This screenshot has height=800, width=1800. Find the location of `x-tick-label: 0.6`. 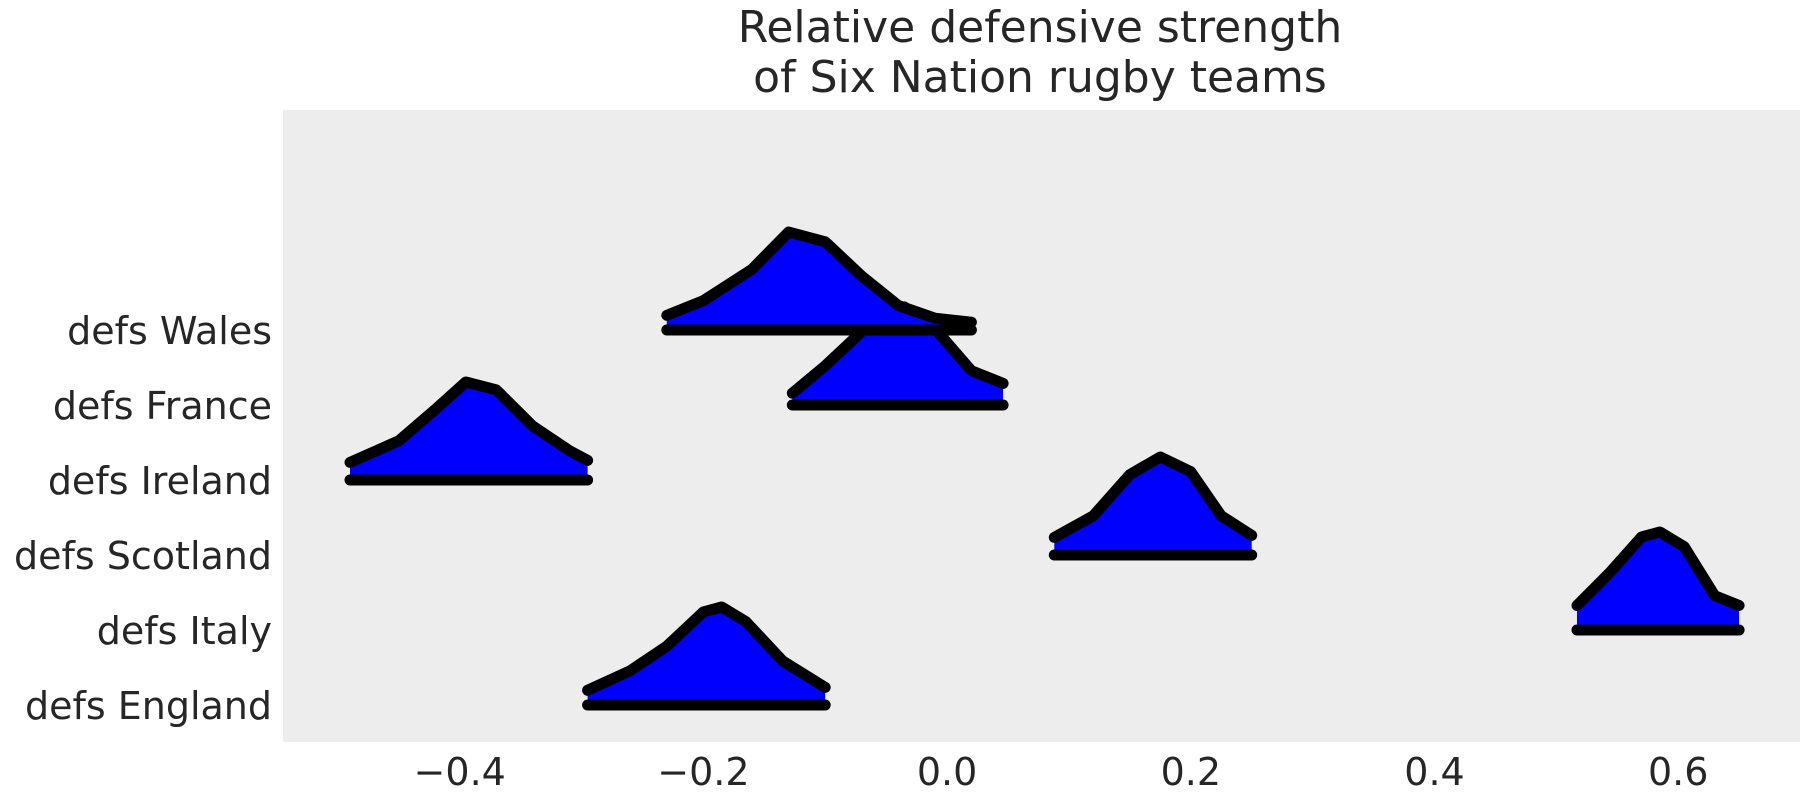

x-tick-label: 0.6 is located at coordinates (1678, 772).